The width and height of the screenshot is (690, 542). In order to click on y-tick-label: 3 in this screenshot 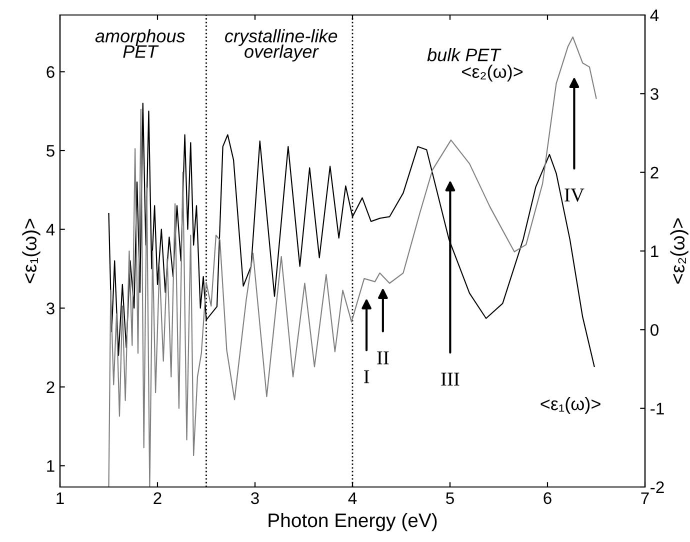, I will do `click(50, 308)`.